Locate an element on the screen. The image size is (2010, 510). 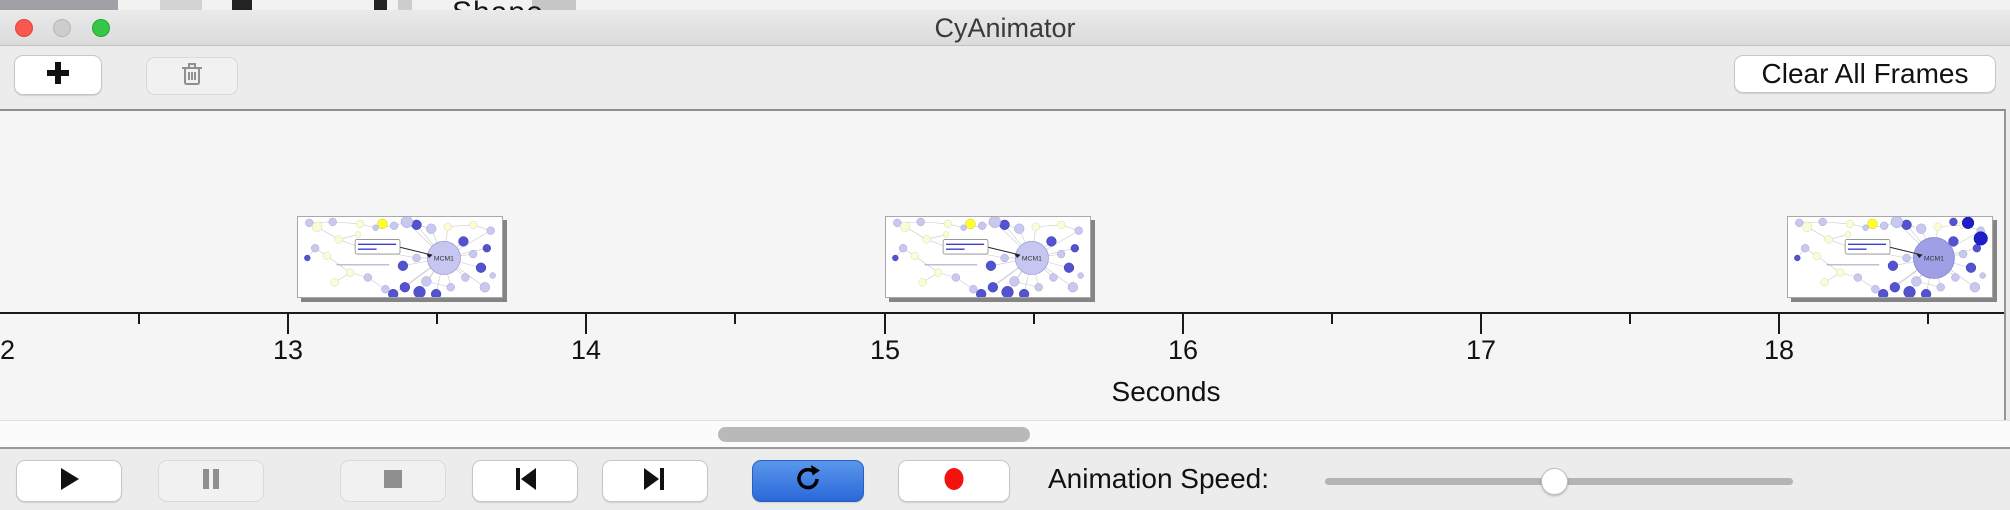
plus-icon is located at coordinates (58, 75).